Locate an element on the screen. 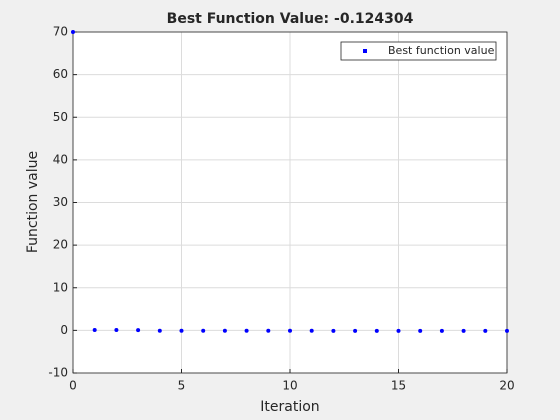 This screenshot has width=560, height=420. x-tick-label: 5 is located at coordinates (182, 386).